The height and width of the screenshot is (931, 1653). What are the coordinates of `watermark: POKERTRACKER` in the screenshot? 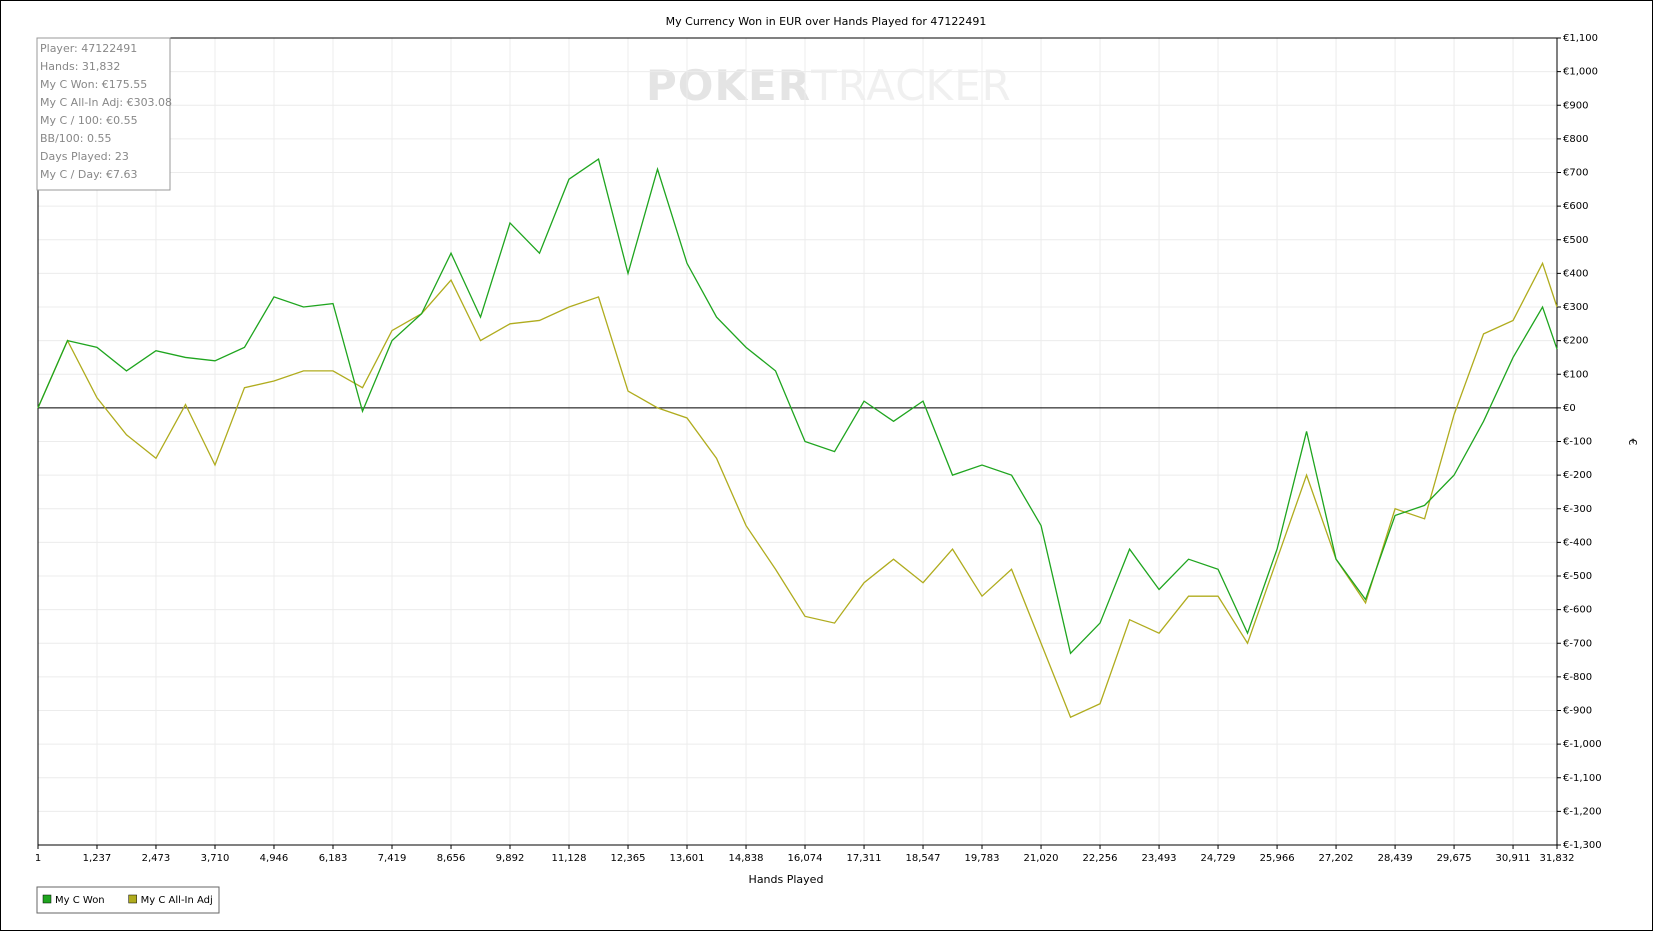 It's located at (829, 85).